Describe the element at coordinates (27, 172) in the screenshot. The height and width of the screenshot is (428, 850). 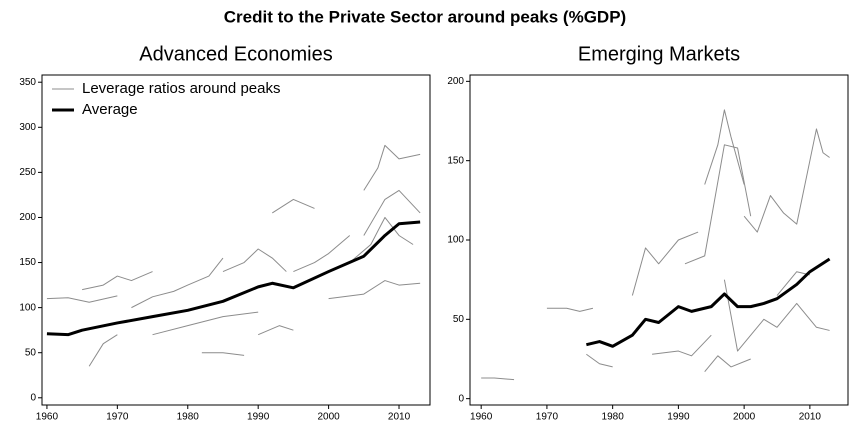
I see `y-tick-label: 250` at that location.